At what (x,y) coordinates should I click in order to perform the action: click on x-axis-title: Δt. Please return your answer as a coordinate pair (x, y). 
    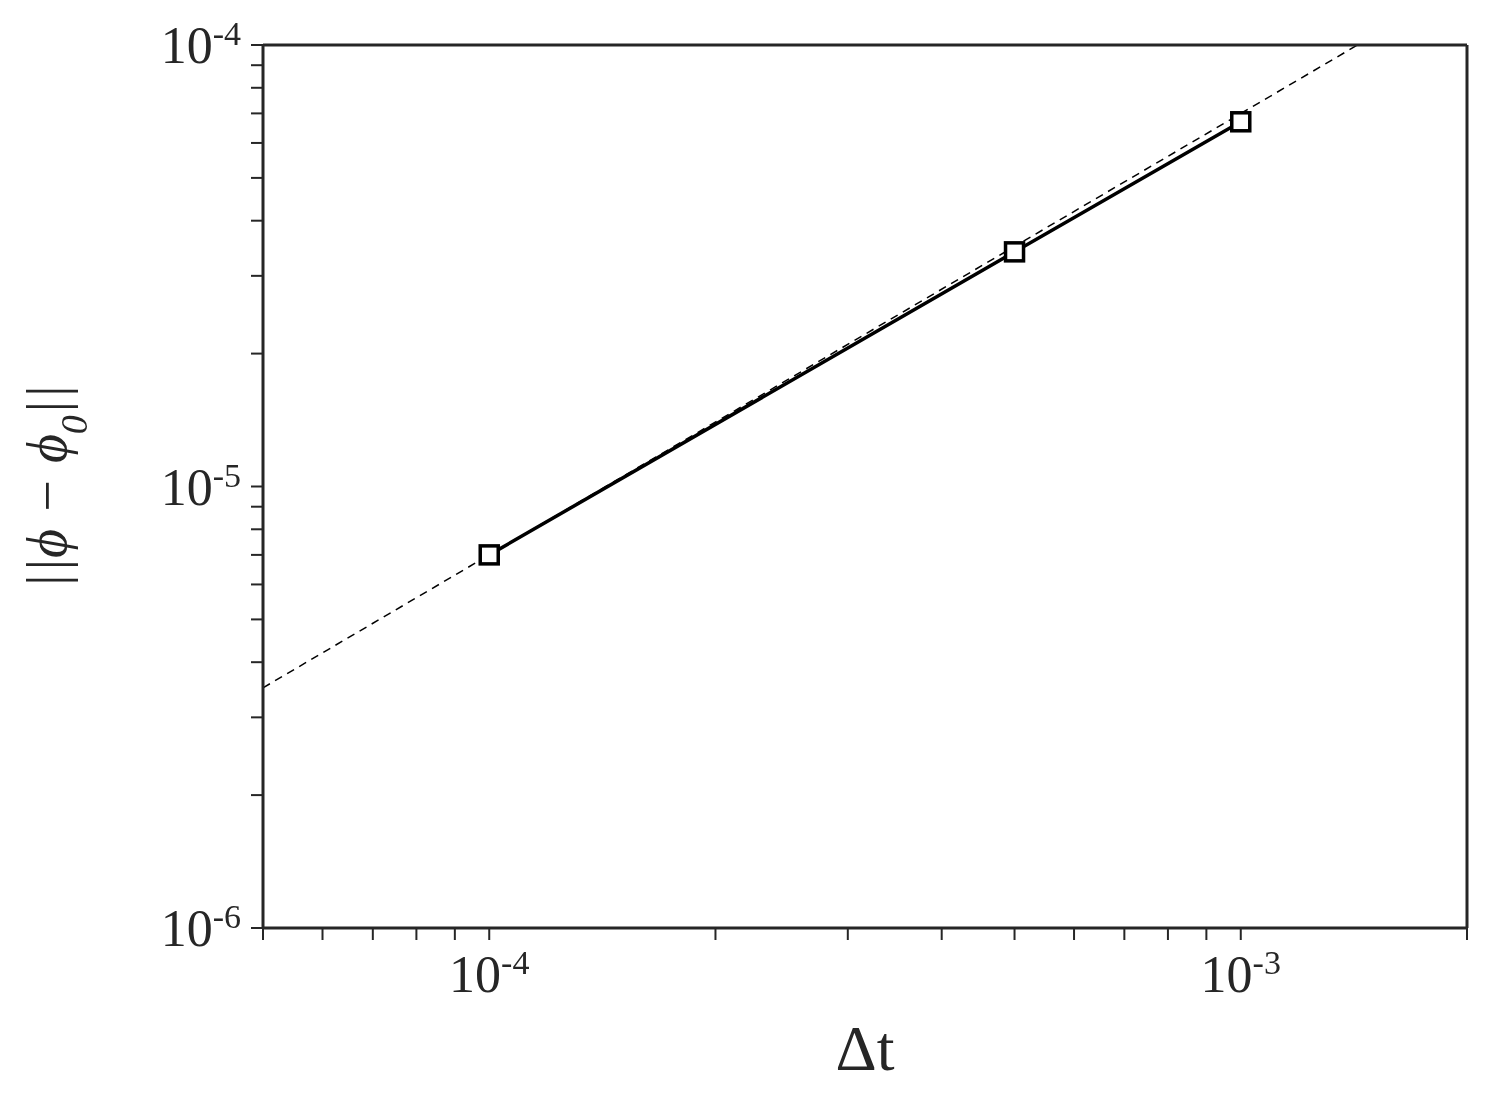
    Looking at the image, I should click on (865, 1048).